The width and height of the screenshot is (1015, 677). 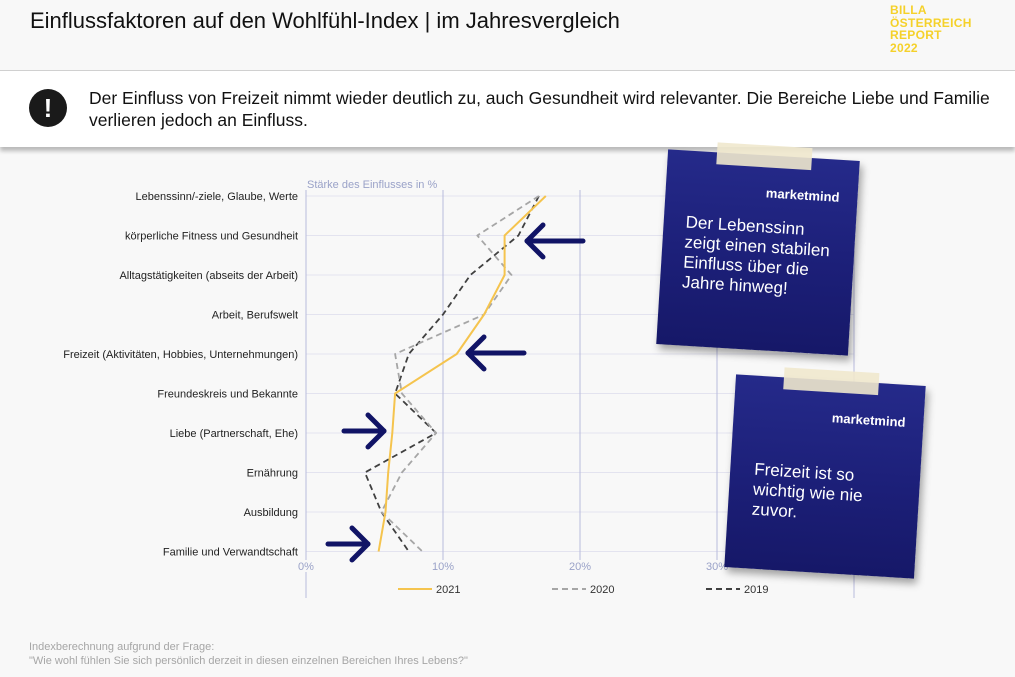 I want to click on series-line-2019, so click(x=451, y=374).